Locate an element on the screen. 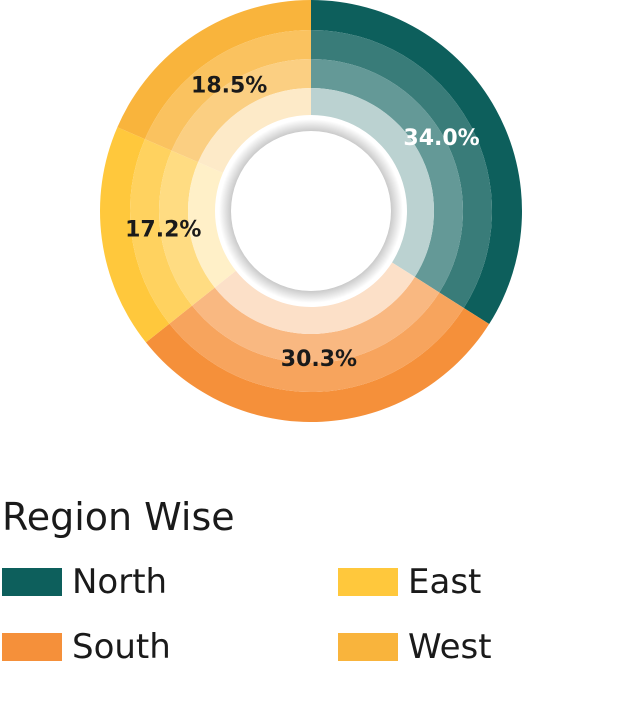  legend-swatch-north is located at coordinates (32, 582).